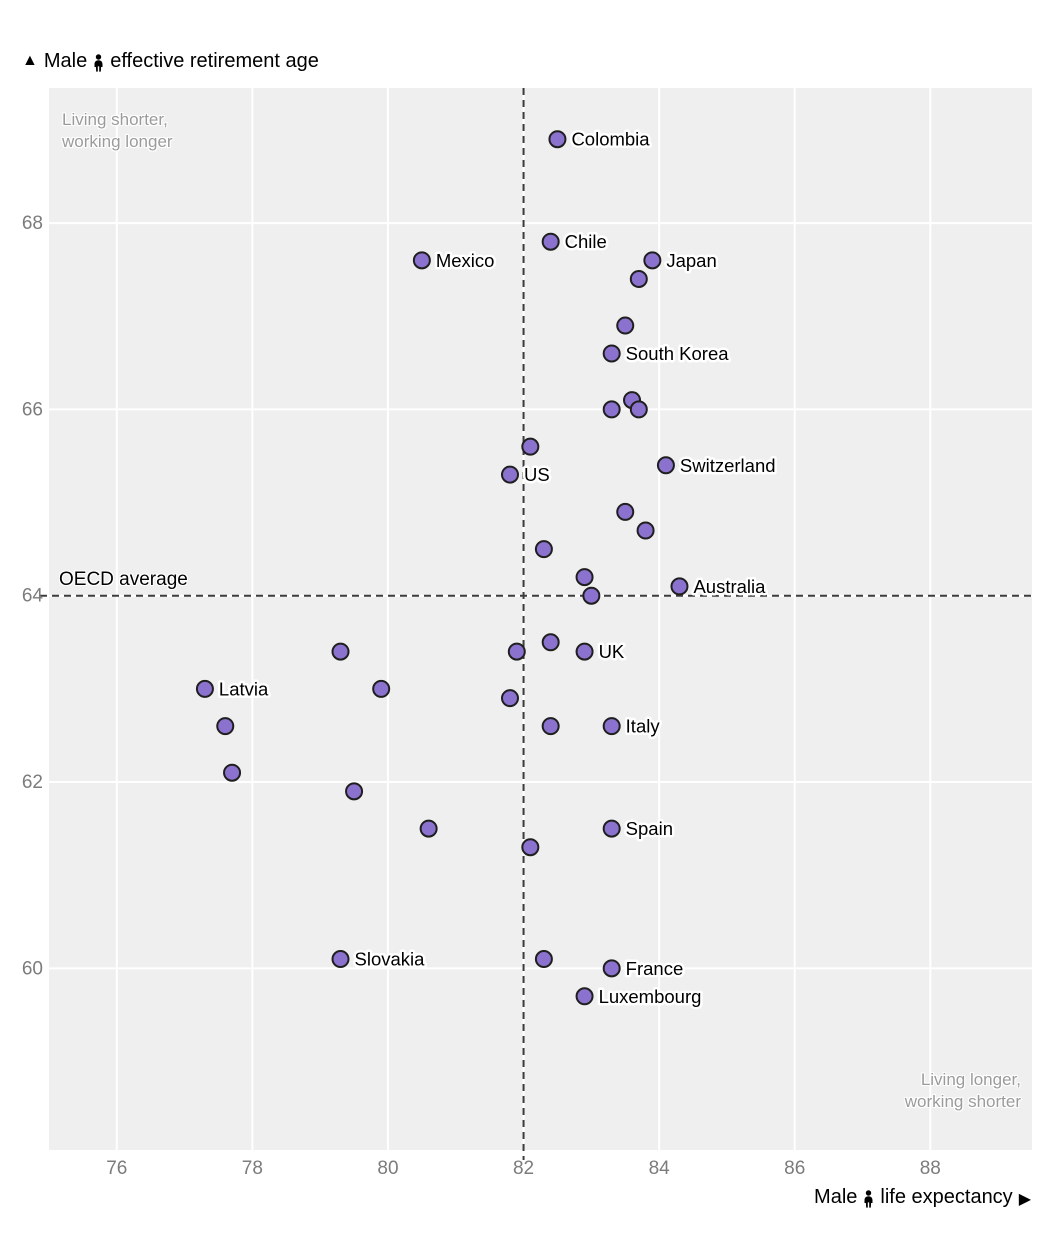 This screenshot has width=1040, height=1242. I want to click on point-label-chile: Chile, so click(586, 241).